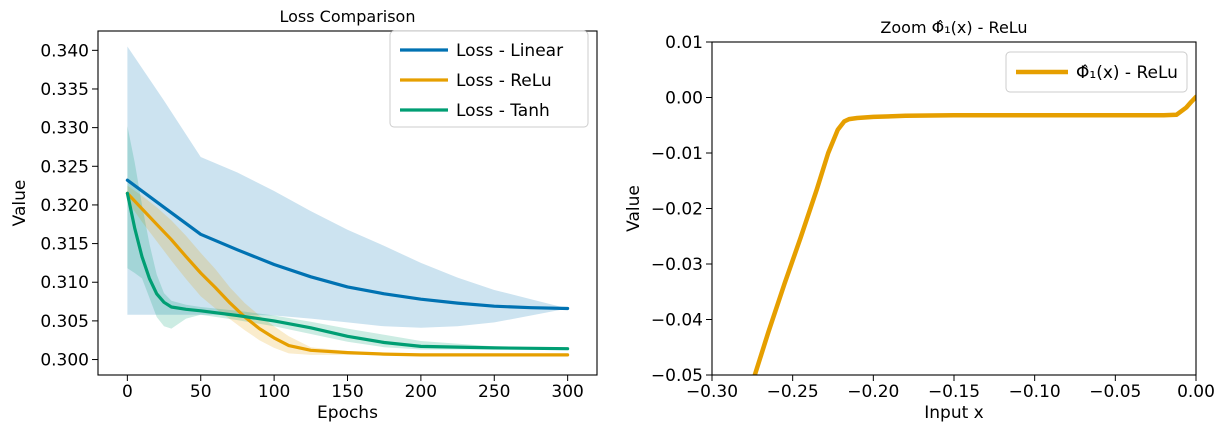  Describe the element at coordinates (504, 81) in the screenshot. I see `legend-label: Loss - ReLu` at that location.